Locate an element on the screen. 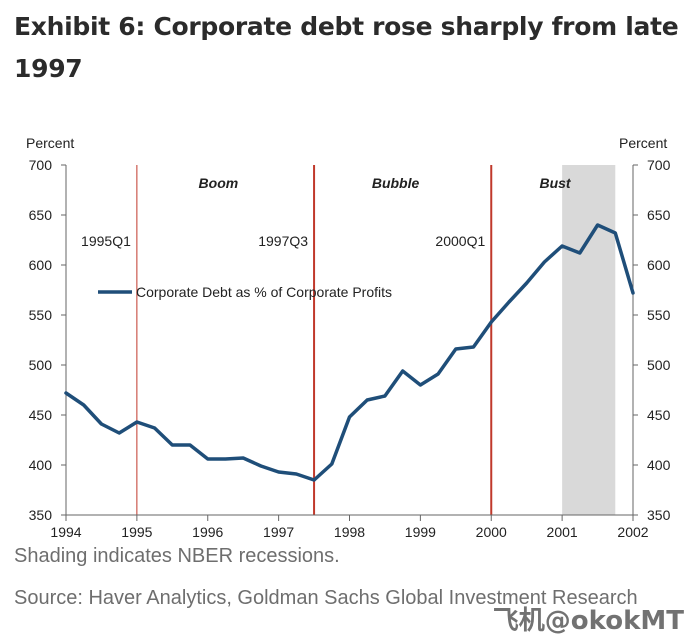 The height and width of the screenshot is (642, 692). x-tick-label: 2002 is located at coordinates (632, 532).